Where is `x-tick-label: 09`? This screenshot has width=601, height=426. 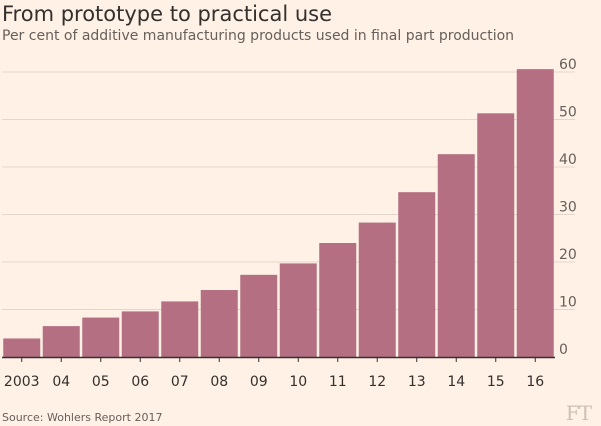 x-tick-label: 09 is located at coordinates (259, 382).